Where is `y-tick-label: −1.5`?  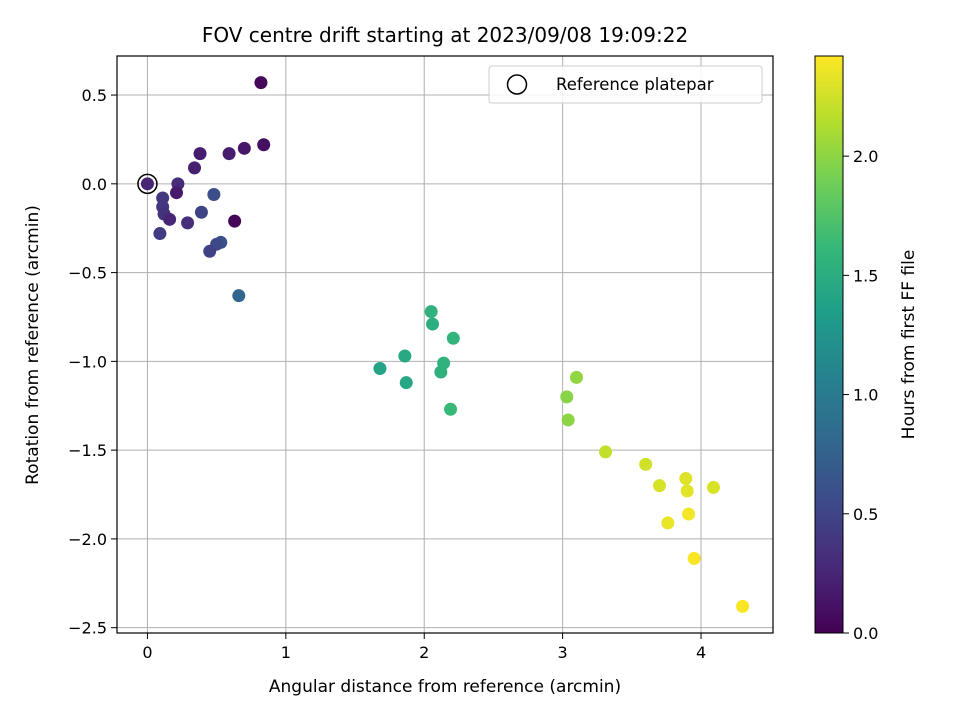 y-tick-label: −1.5 is located at coordinates (87, 450).